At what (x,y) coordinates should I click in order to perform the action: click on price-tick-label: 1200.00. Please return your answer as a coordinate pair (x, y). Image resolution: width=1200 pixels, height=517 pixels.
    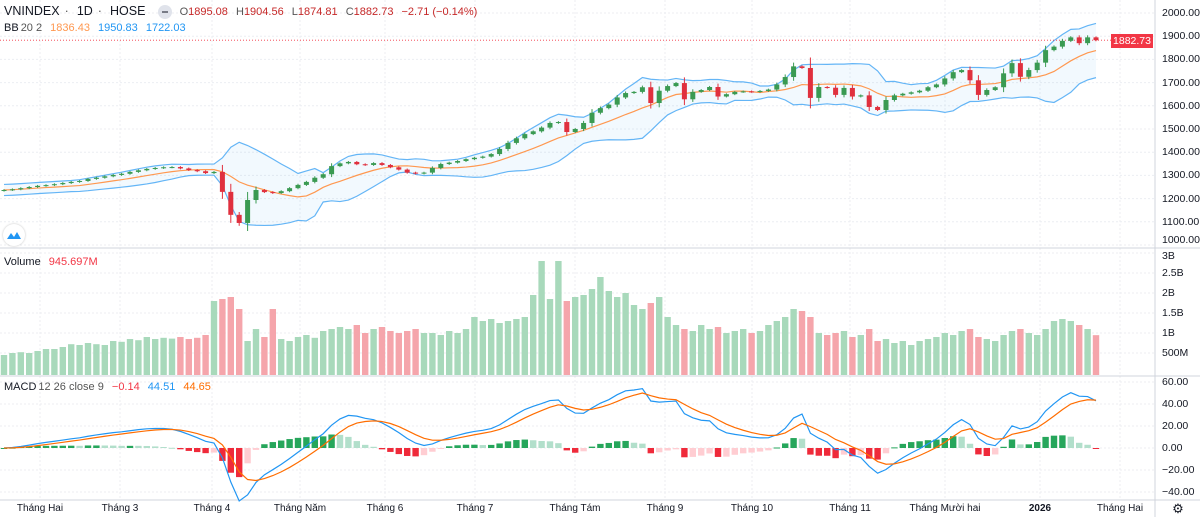
    Looking at the image, I should click on (1181, 198).